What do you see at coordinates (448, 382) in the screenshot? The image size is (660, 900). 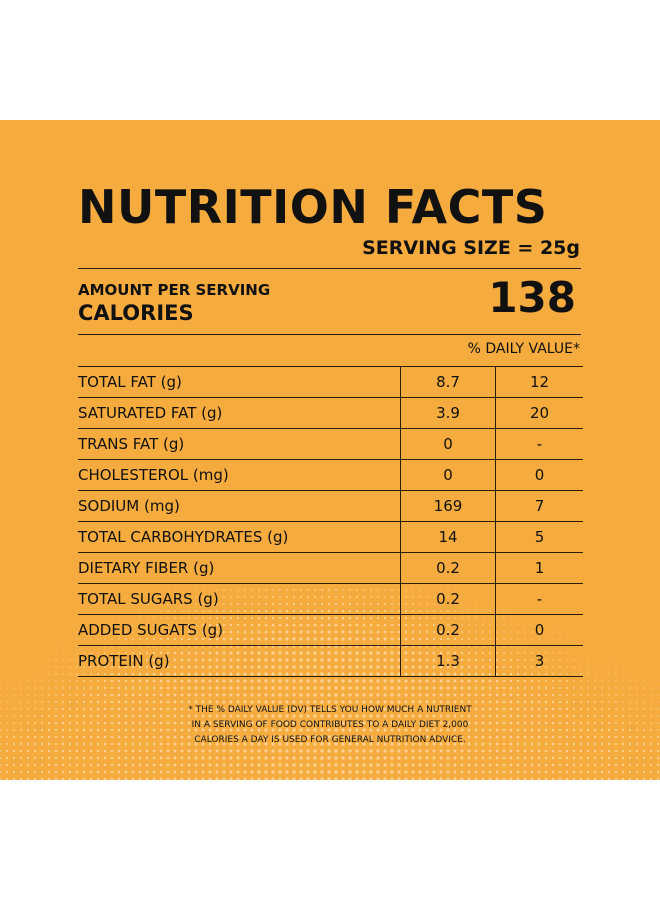 I see `nutrient-amount: 8.7` at bounding box center [448, 382].